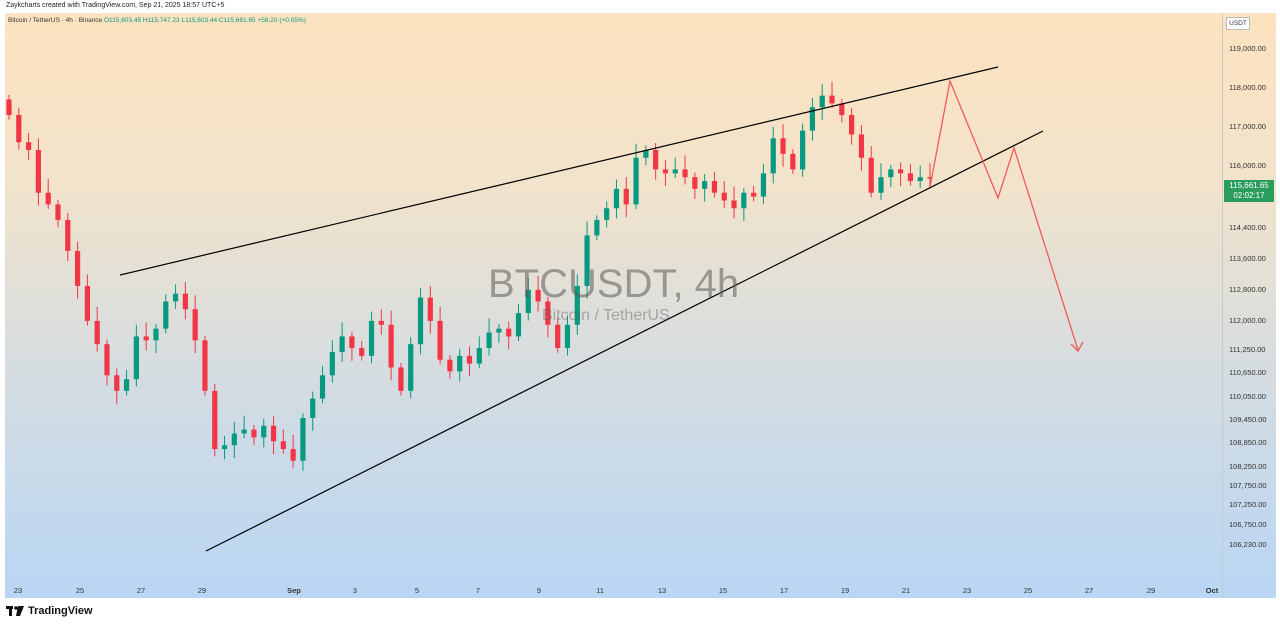  I want to click on tradingview-logo: TradingView, so click(49, 611).